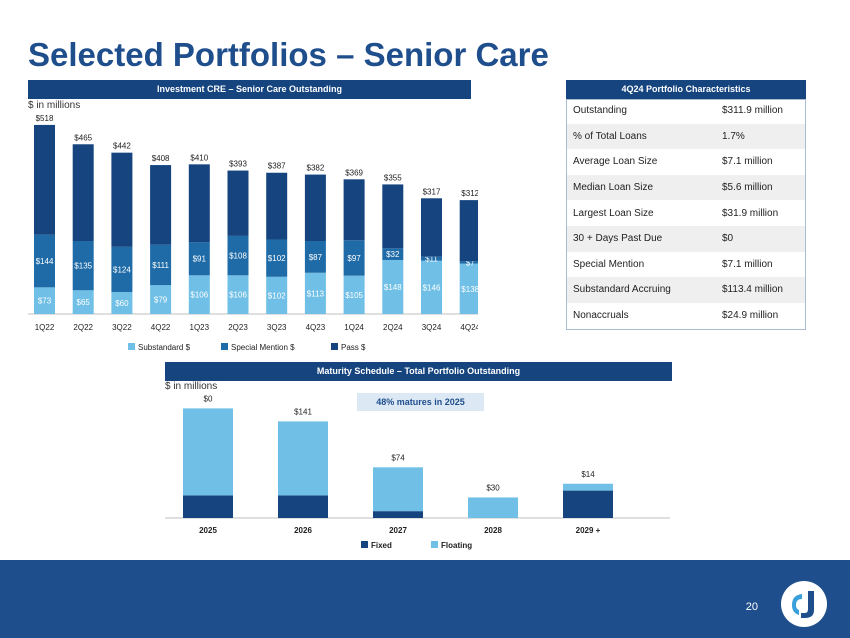  I want to click on data-label: $146, so click(432, 287).